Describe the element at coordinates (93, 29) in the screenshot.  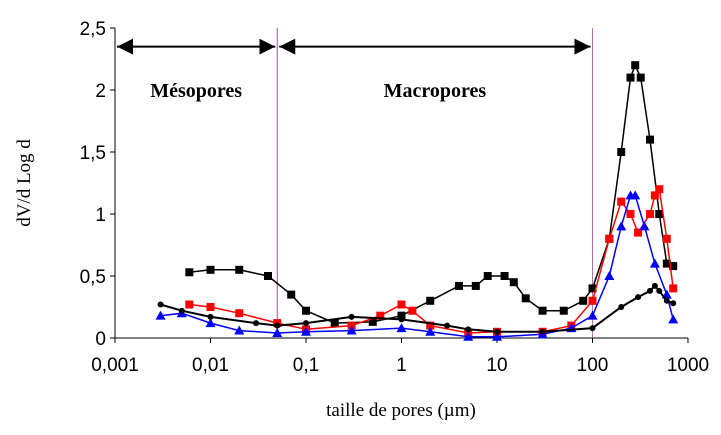
I see `y-tick-label: 2,5` at that location.